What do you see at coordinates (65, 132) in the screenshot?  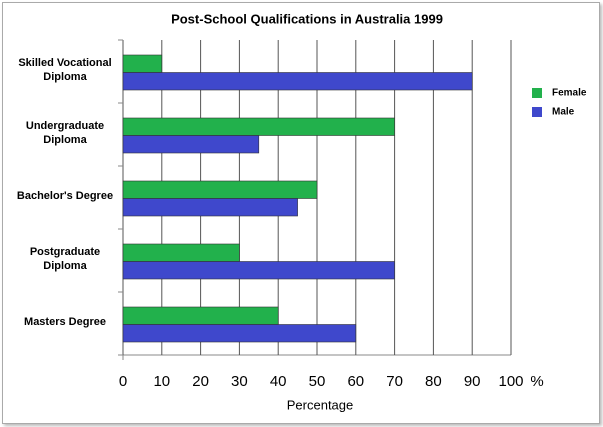 I see `y-tick-label: Undergraduate Diploma` at bounding box center [65, 132].